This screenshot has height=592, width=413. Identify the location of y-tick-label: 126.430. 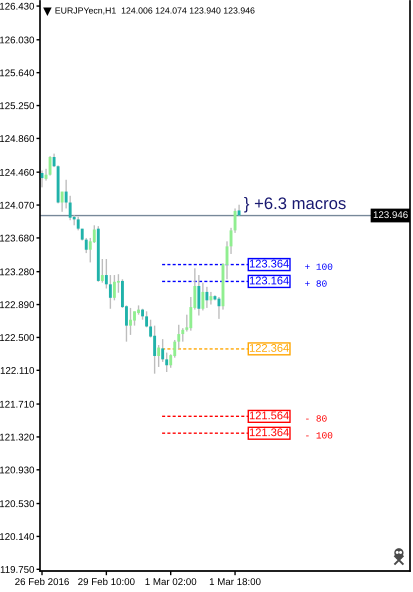
(17, 6).